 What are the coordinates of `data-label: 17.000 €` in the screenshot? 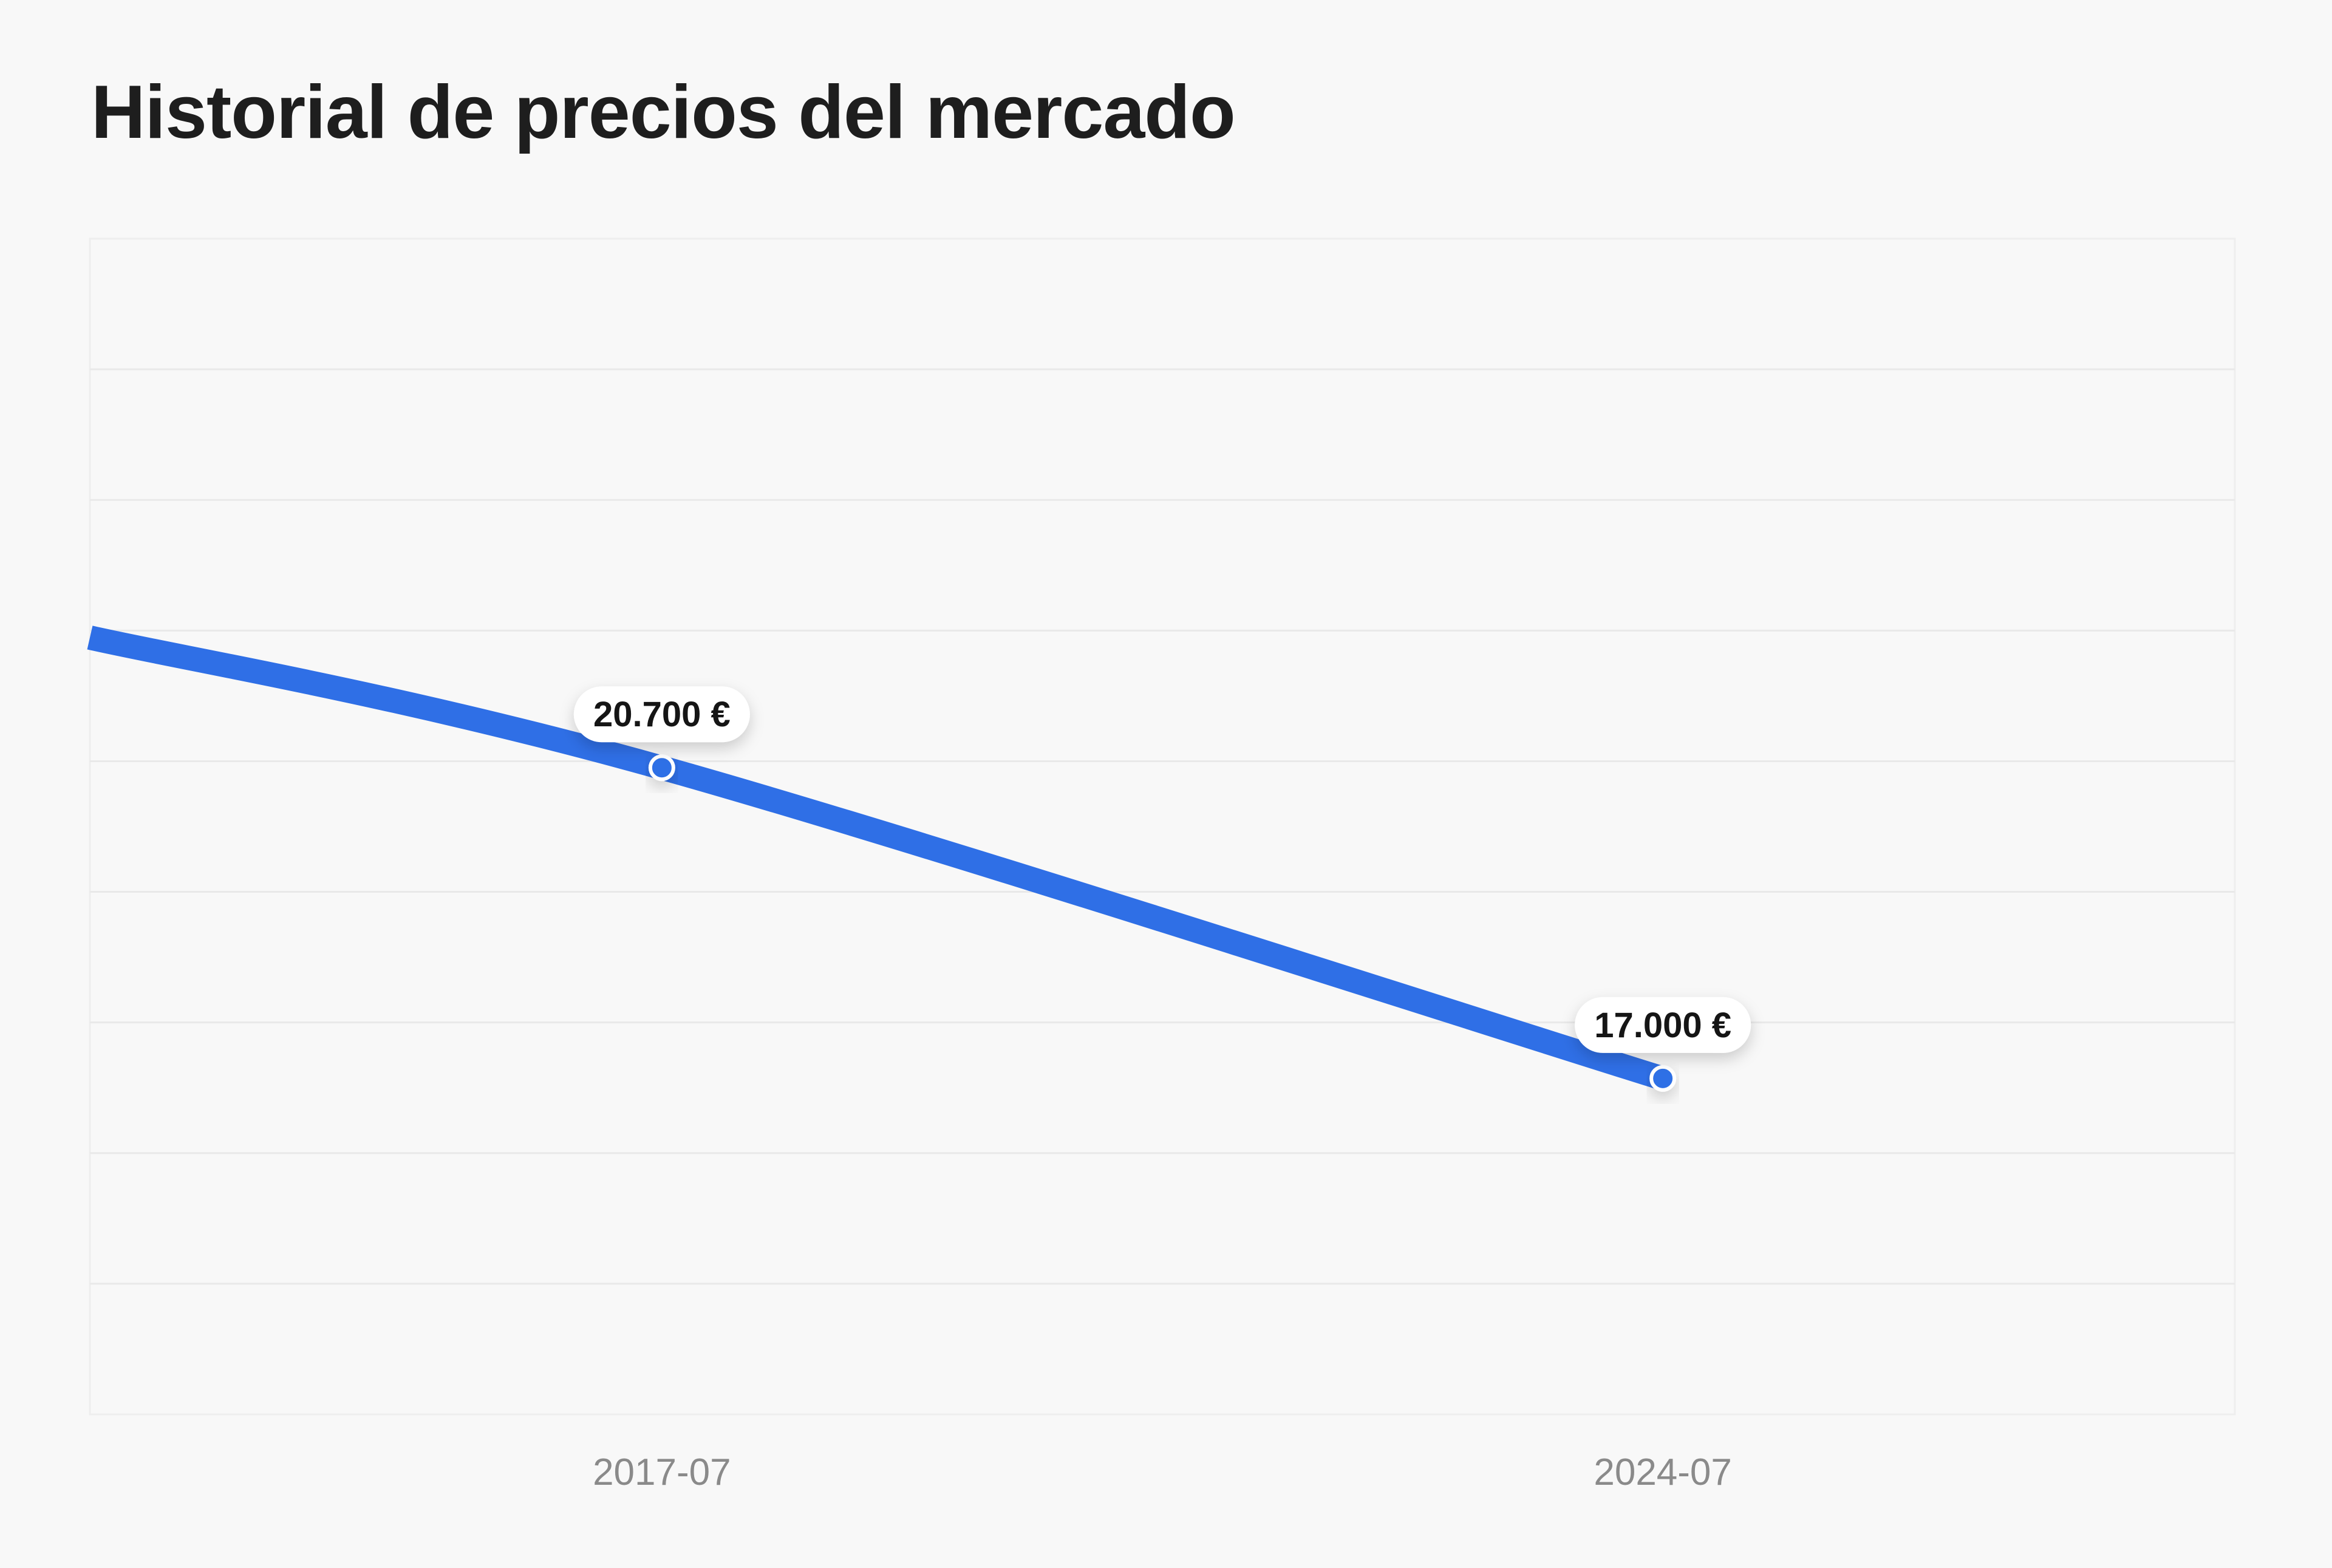 It's located at (1662, 1025).